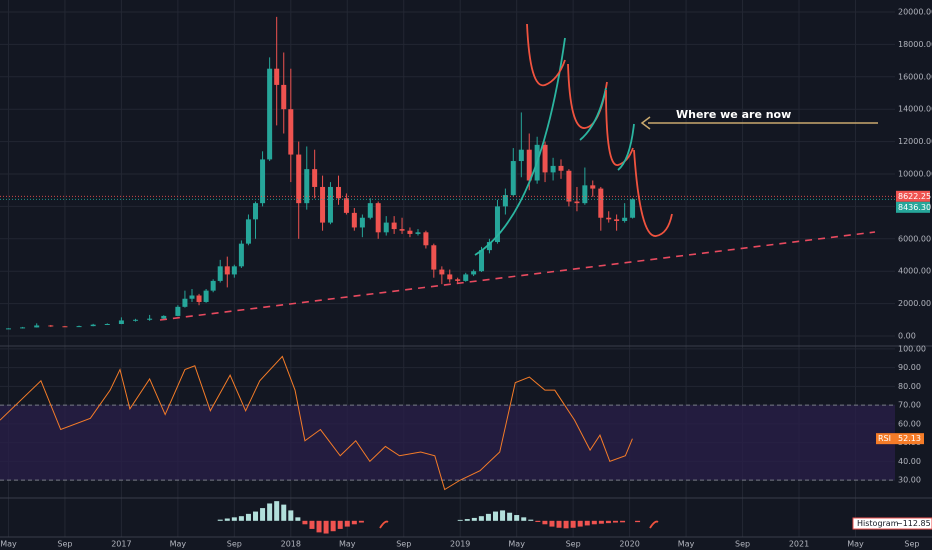 The height and width of the screenshot is (550, 932). Describe the element at coordinates (914, 196) in the screenshot. I see `price-marker-label: 8622.25` at that location.